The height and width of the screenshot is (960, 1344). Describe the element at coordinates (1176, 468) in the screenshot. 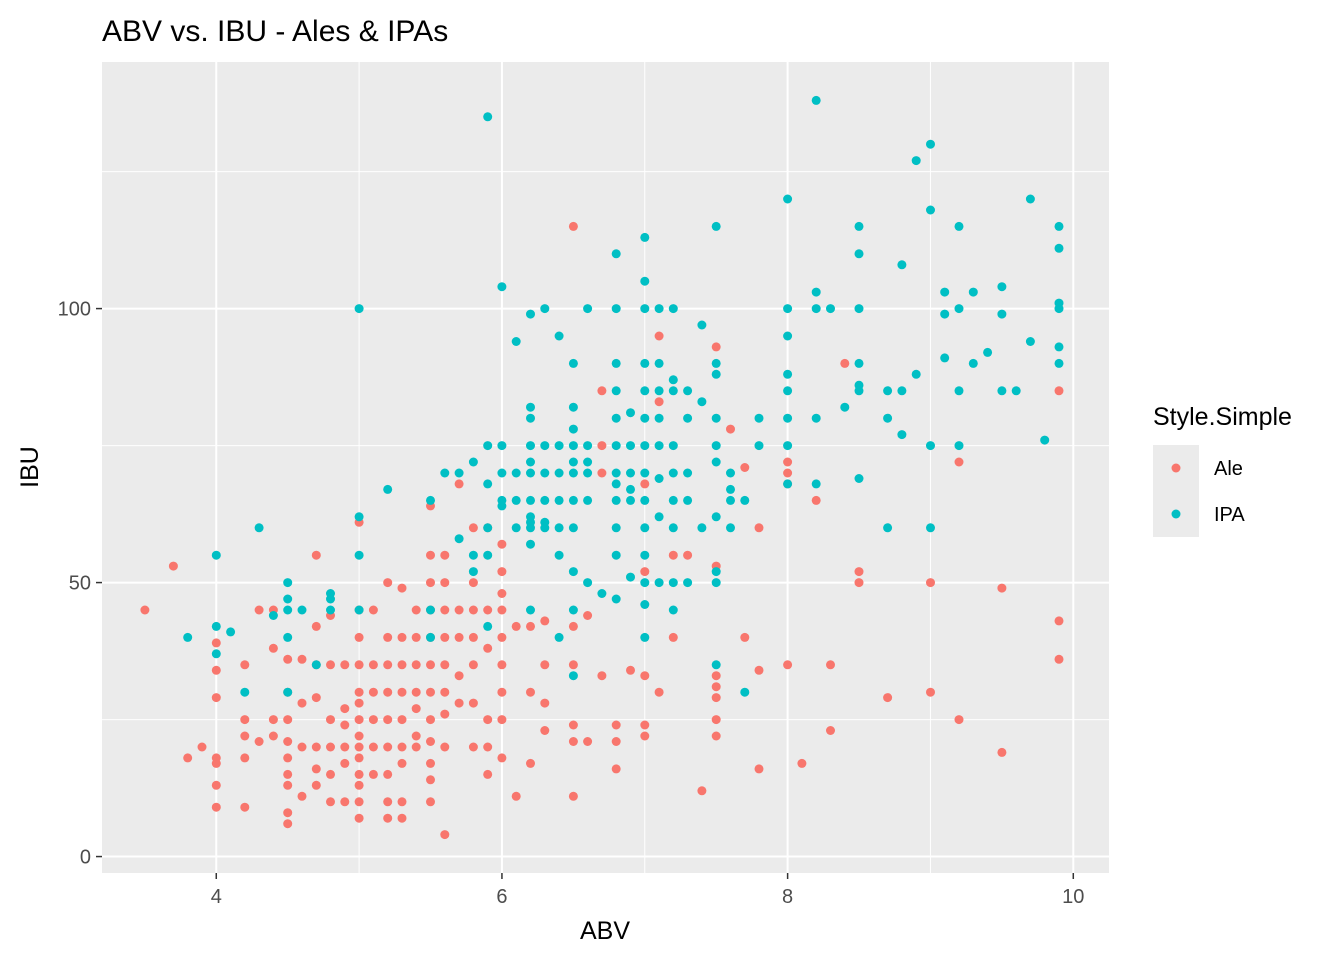

I see `legend-swatch-ale` at that location.